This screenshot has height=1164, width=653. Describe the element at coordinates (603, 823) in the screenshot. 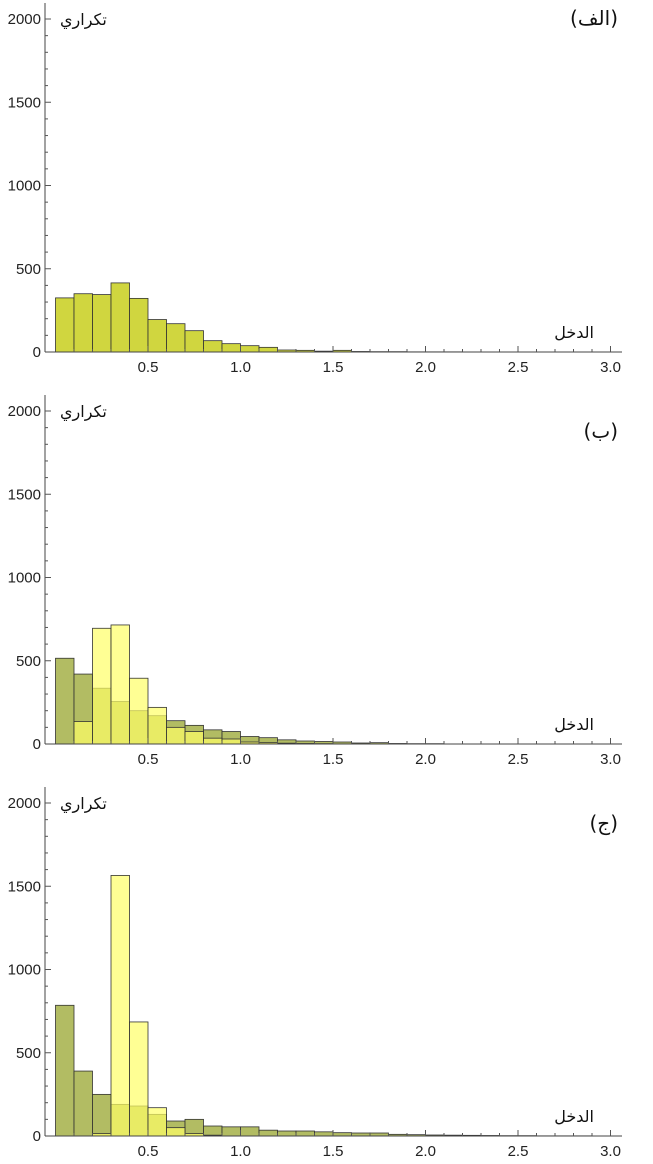

I see `panel-label: (ج)` at that location.